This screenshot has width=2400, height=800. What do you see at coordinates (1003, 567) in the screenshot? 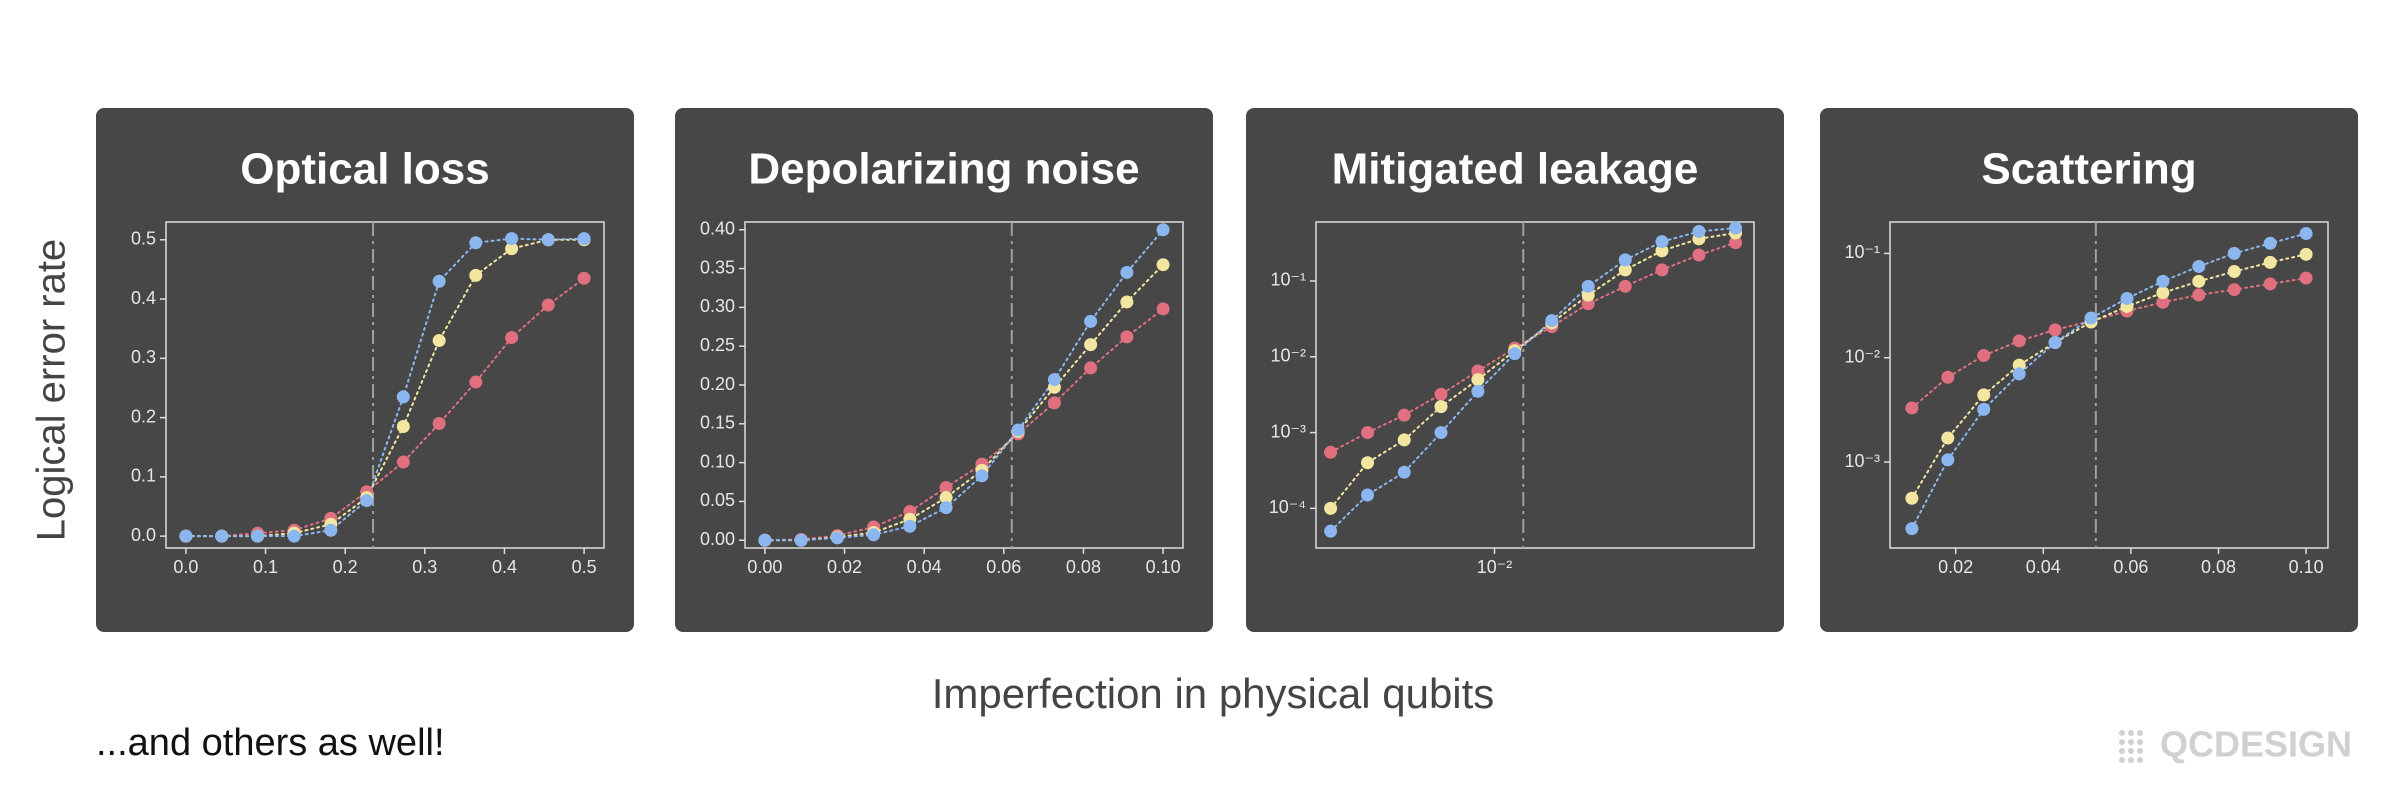
I see `x-tick-label: 0.06` at bounding box center [1003, 567].